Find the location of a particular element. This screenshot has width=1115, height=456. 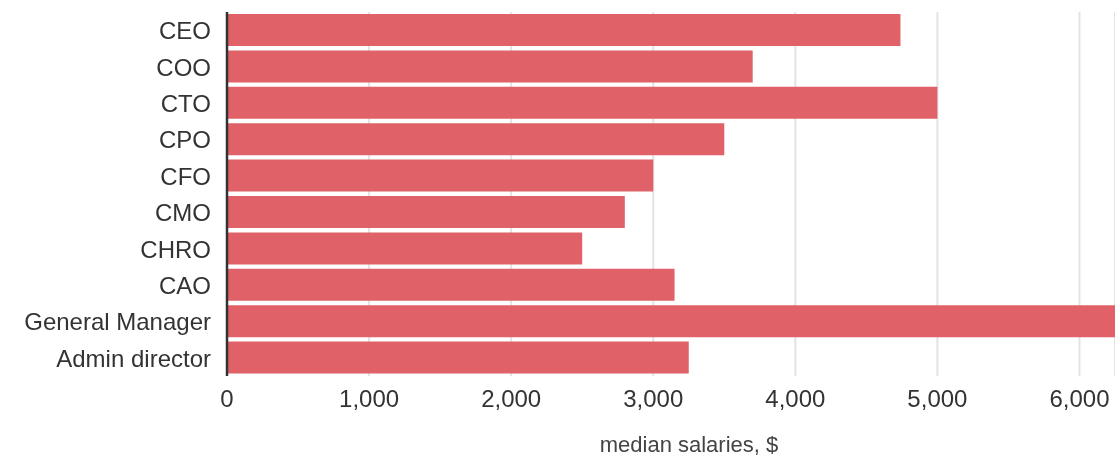

y-tick-label: CEO is located at coordinates (184, 30).